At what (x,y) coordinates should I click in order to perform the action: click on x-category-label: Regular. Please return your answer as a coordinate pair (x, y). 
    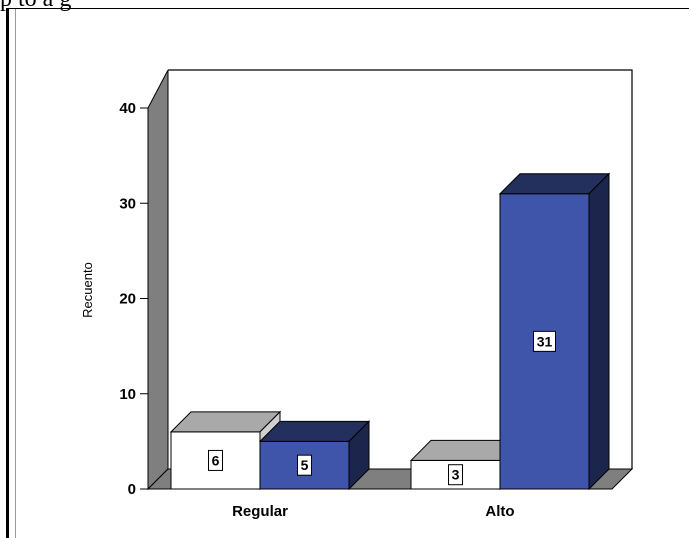
    Looking at the image, I should click on (260, 511).